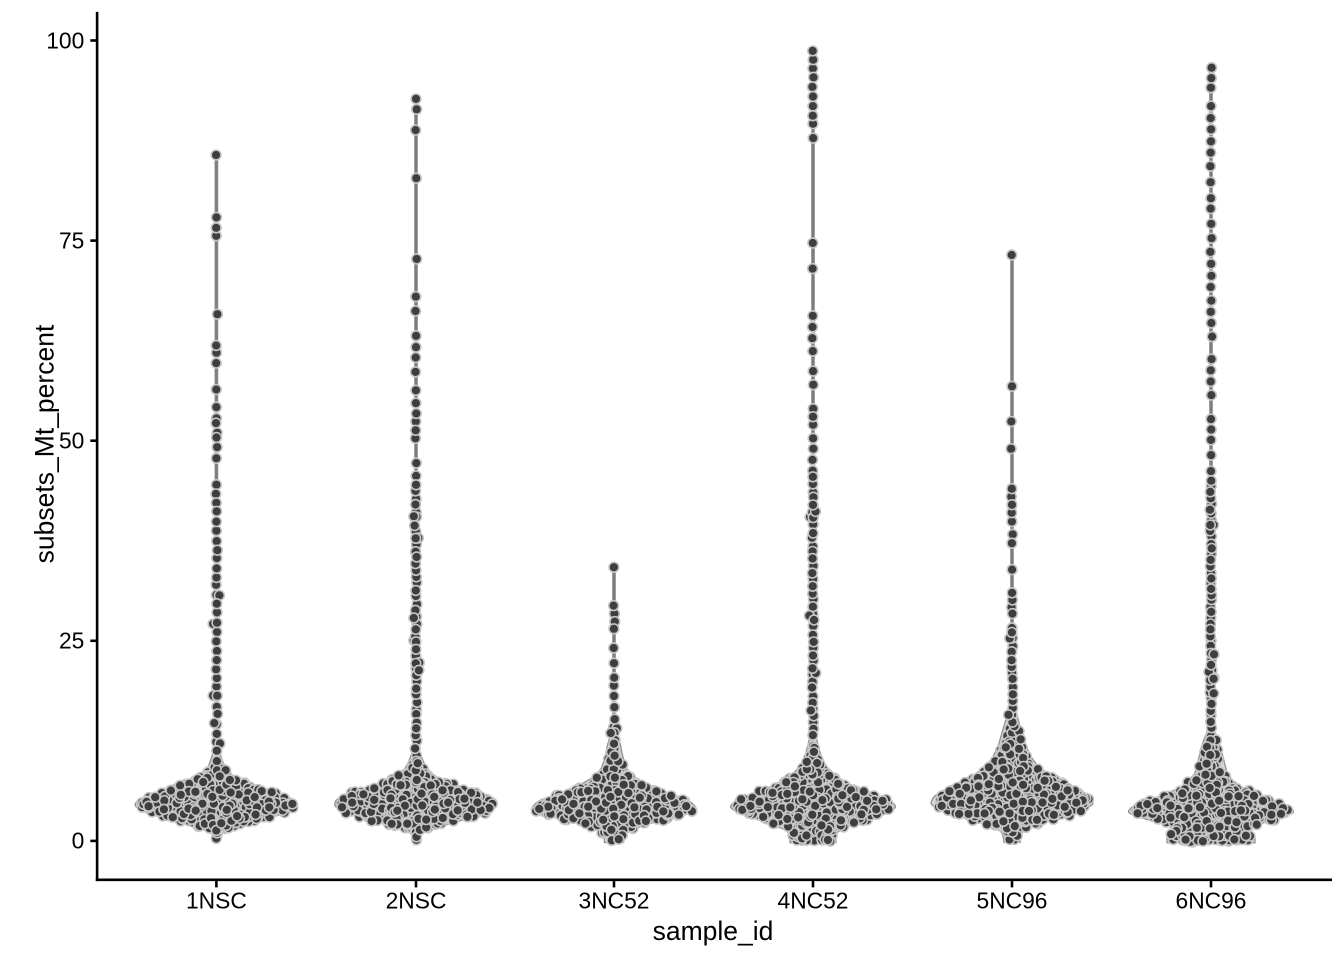  Describe the element at coordinates (78, 841) in the screenshot. I see `svg-text: 0` at that location.